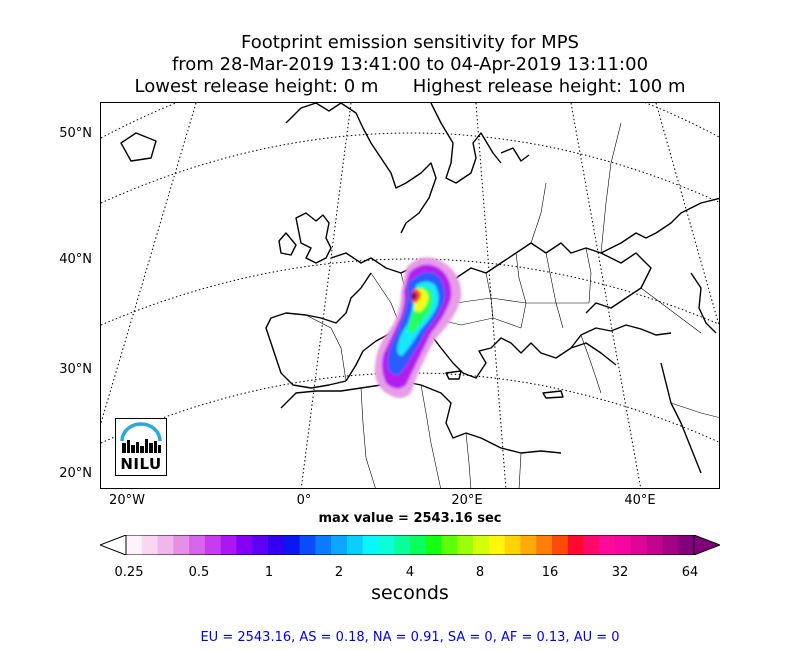 Image resolution: width=800 pixels, height=650 pixels. I want to click on colorbar-tick: 64, so click(690, 572).